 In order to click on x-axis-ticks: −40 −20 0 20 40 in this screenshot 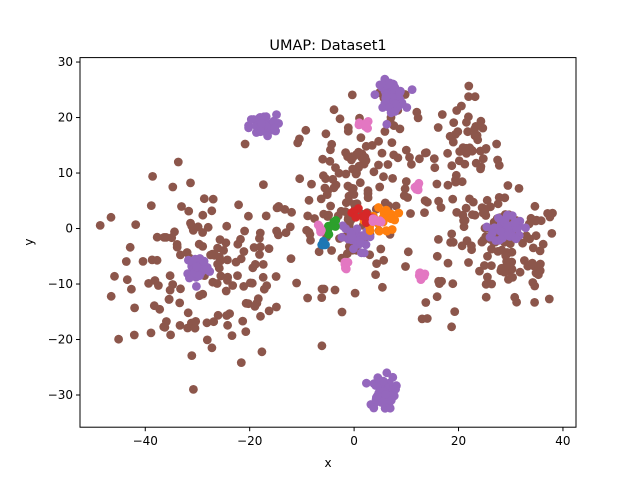, I will do `click(352, 437)`.